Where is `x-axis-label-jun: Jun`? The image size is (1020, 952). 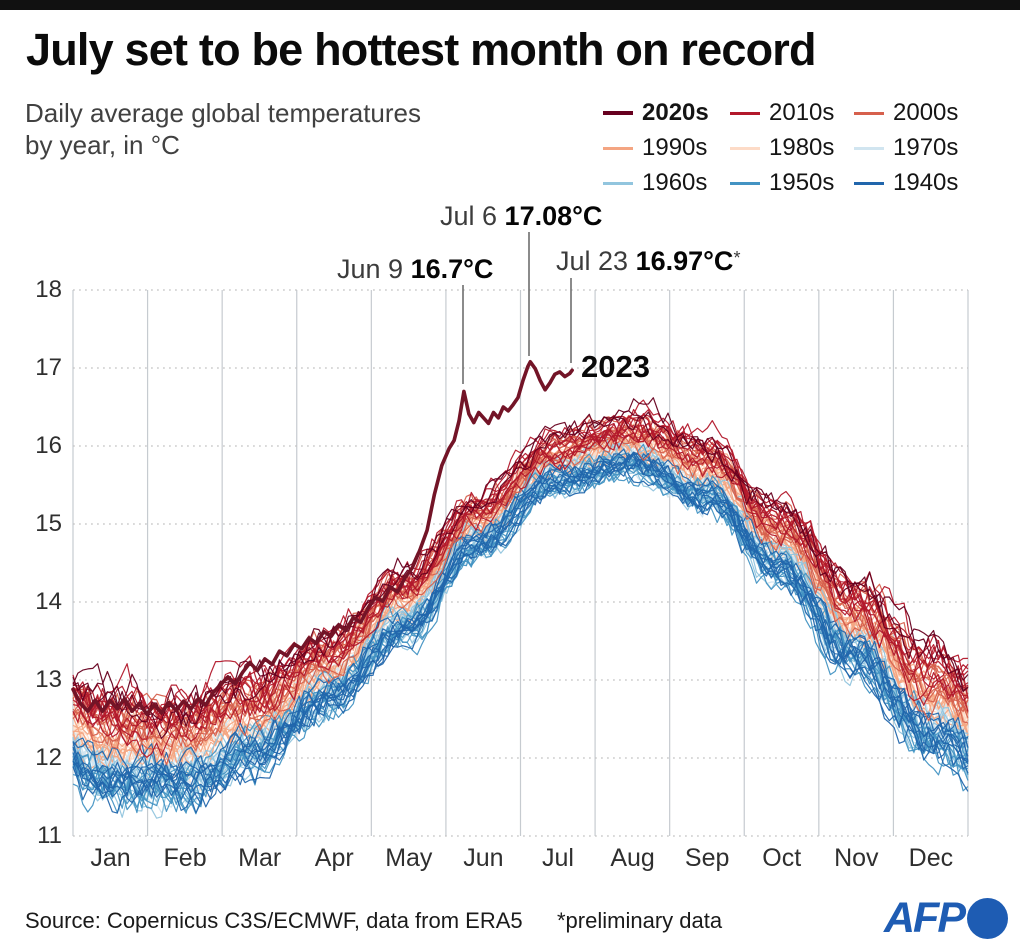 x-axis-label-jun: Jun is located at coordinates (483, 858).